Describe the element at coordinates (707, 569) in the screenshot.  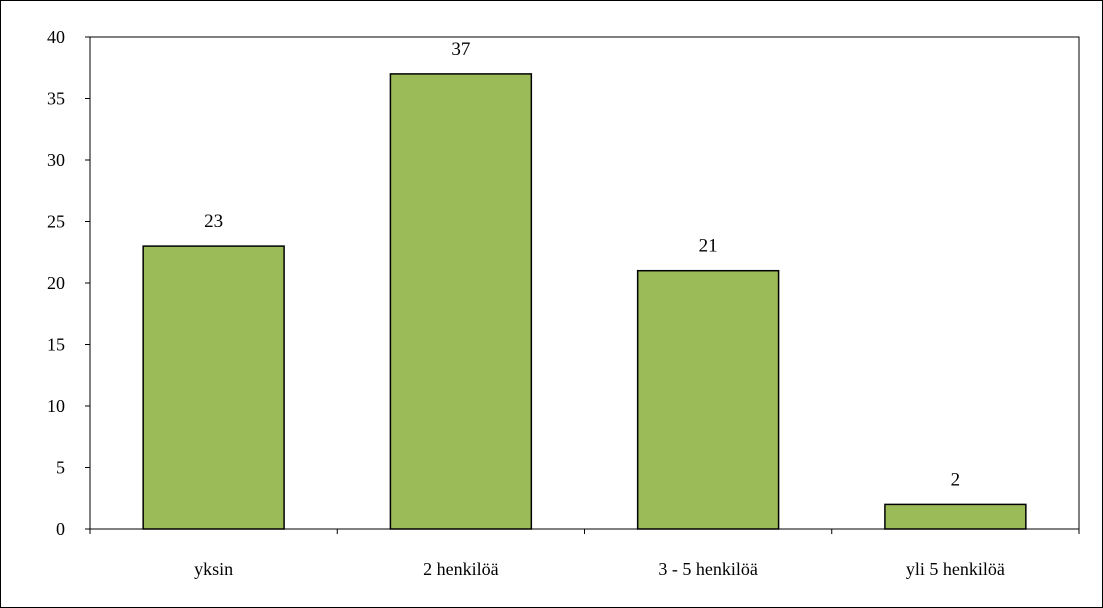
I see `x-category-label: 3 - 5 henkilöä` at that location.